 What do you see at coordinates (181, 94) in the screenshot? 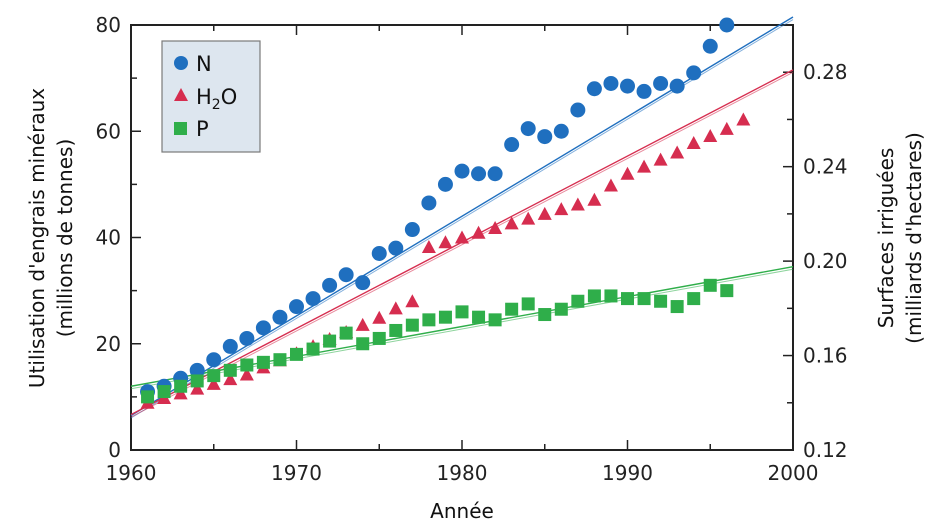
I see `legend-marker-h2o` at bounding box center [181, 94].